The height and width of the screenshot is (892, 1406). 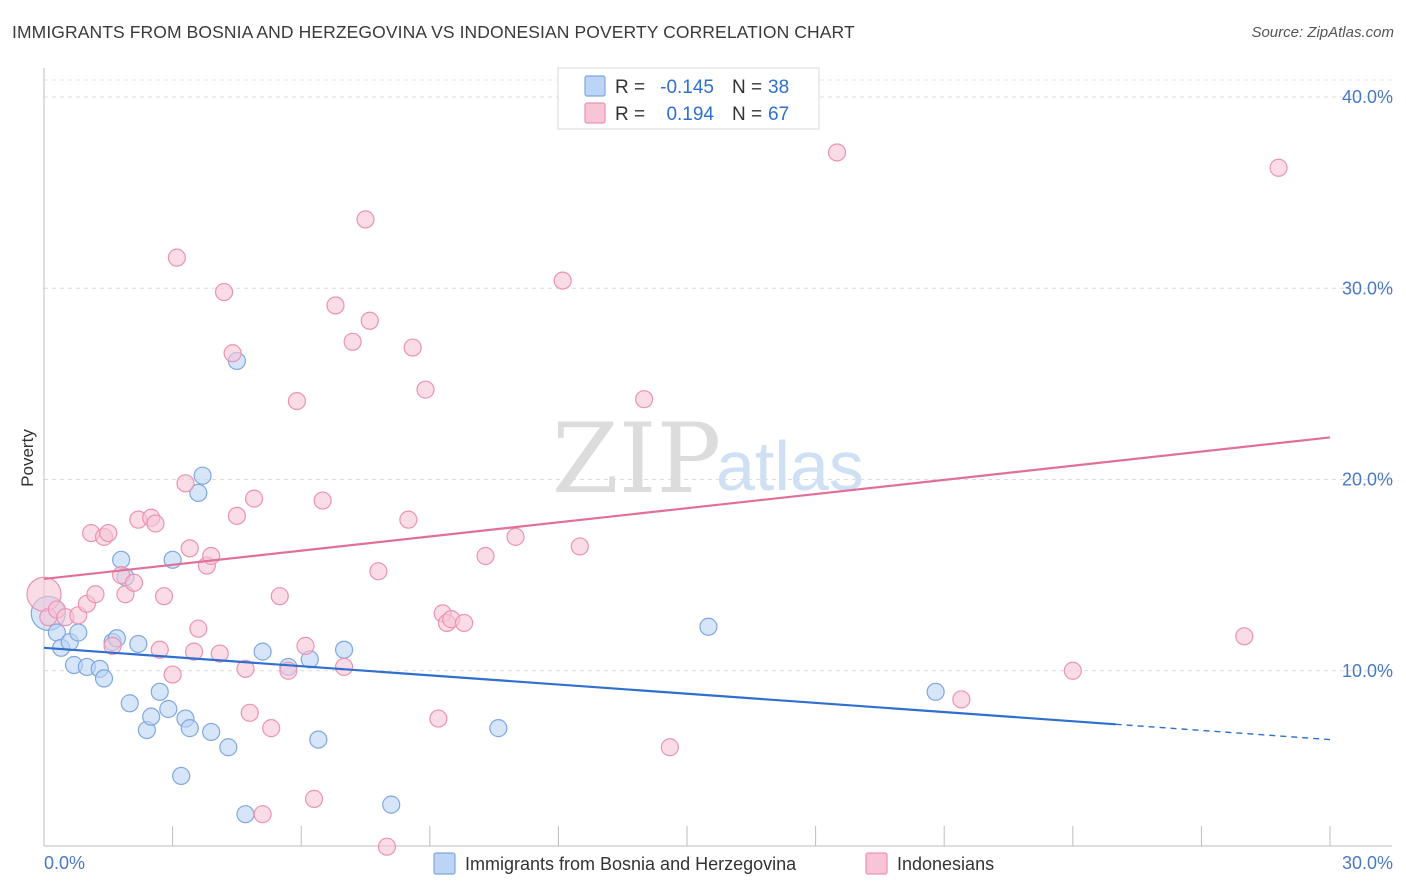 I want to click on legend-top: R = -0.145 N = 38 R = 0.194 N = 67, so click(x=688, y=98).